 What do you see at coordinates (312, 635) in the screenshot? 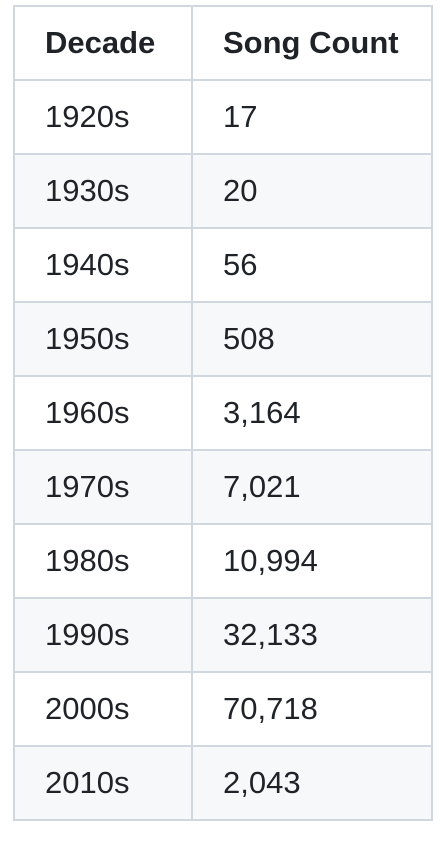
I see `cell-song-count: 32,133` at bounding box center [312, 635].